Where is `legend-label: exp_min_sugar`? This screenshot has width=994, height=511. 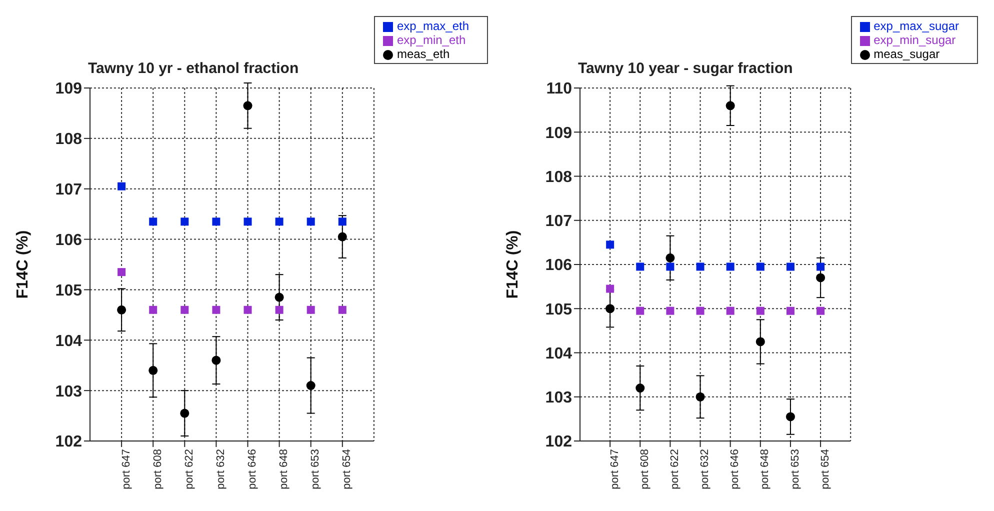 legend-label: exp_min_sugar is located at coordinates (915, 40).